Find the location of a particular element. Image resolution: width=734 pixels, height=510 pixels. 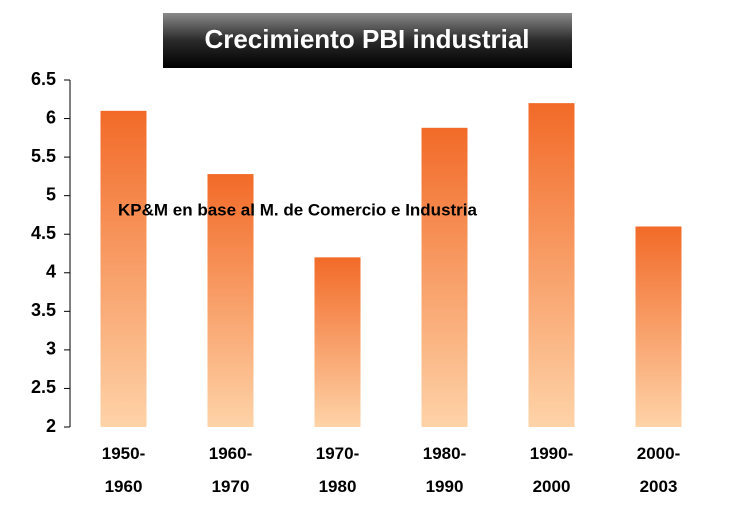

y-tick-label: 5 is located at coordinates (51, 194).